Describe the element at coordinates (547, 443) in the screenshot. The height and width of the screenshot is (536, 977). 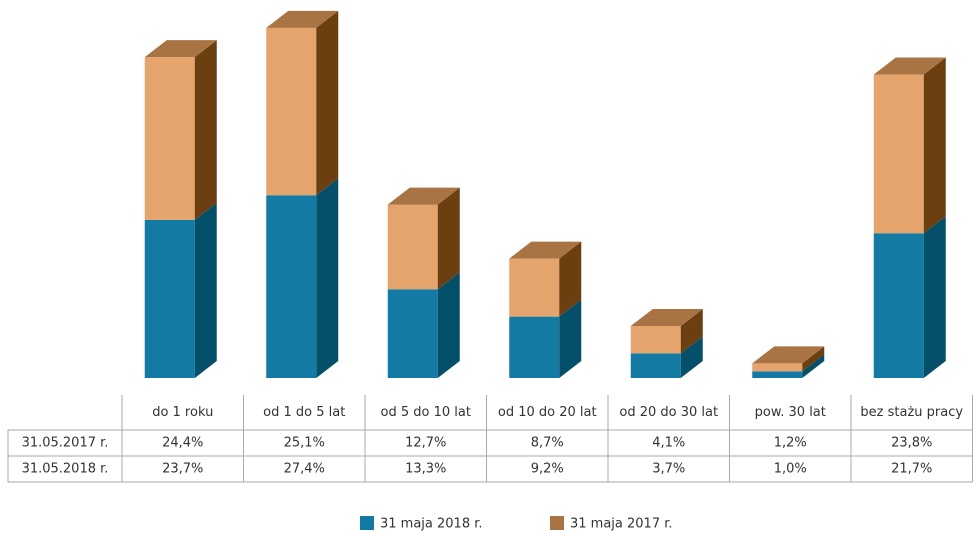
I see `table-value: 8,7%` at that location.